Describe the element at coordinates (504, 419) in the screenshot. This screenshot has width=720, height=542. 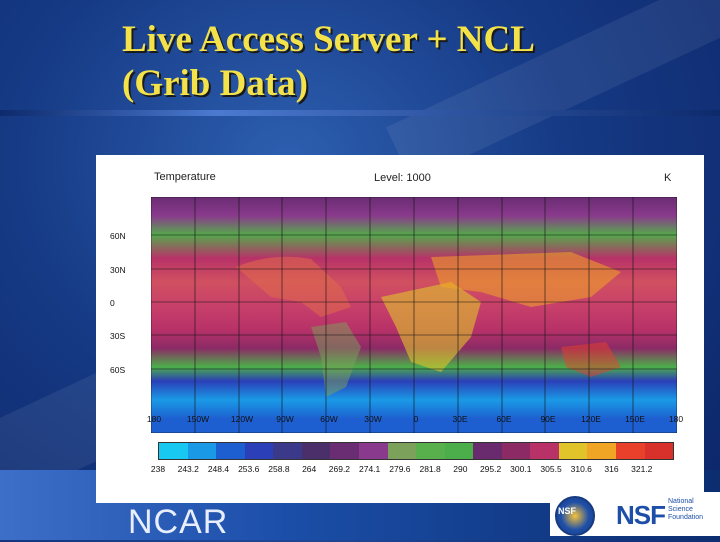
I see `x-tick-label: 60E` at that location.